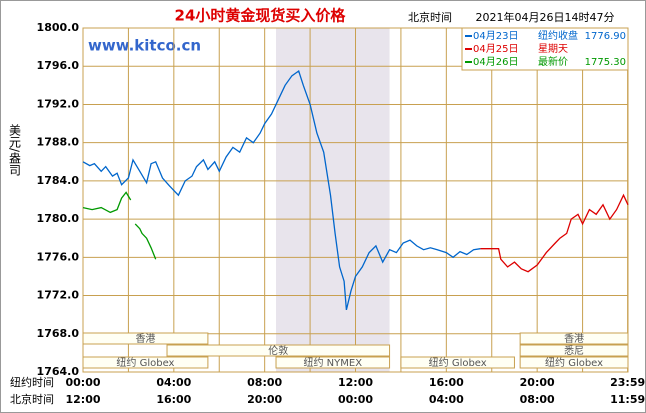 Image resolution: width=646 pixels, height=413 pixels. I want to click on legend, so click(545, 49).